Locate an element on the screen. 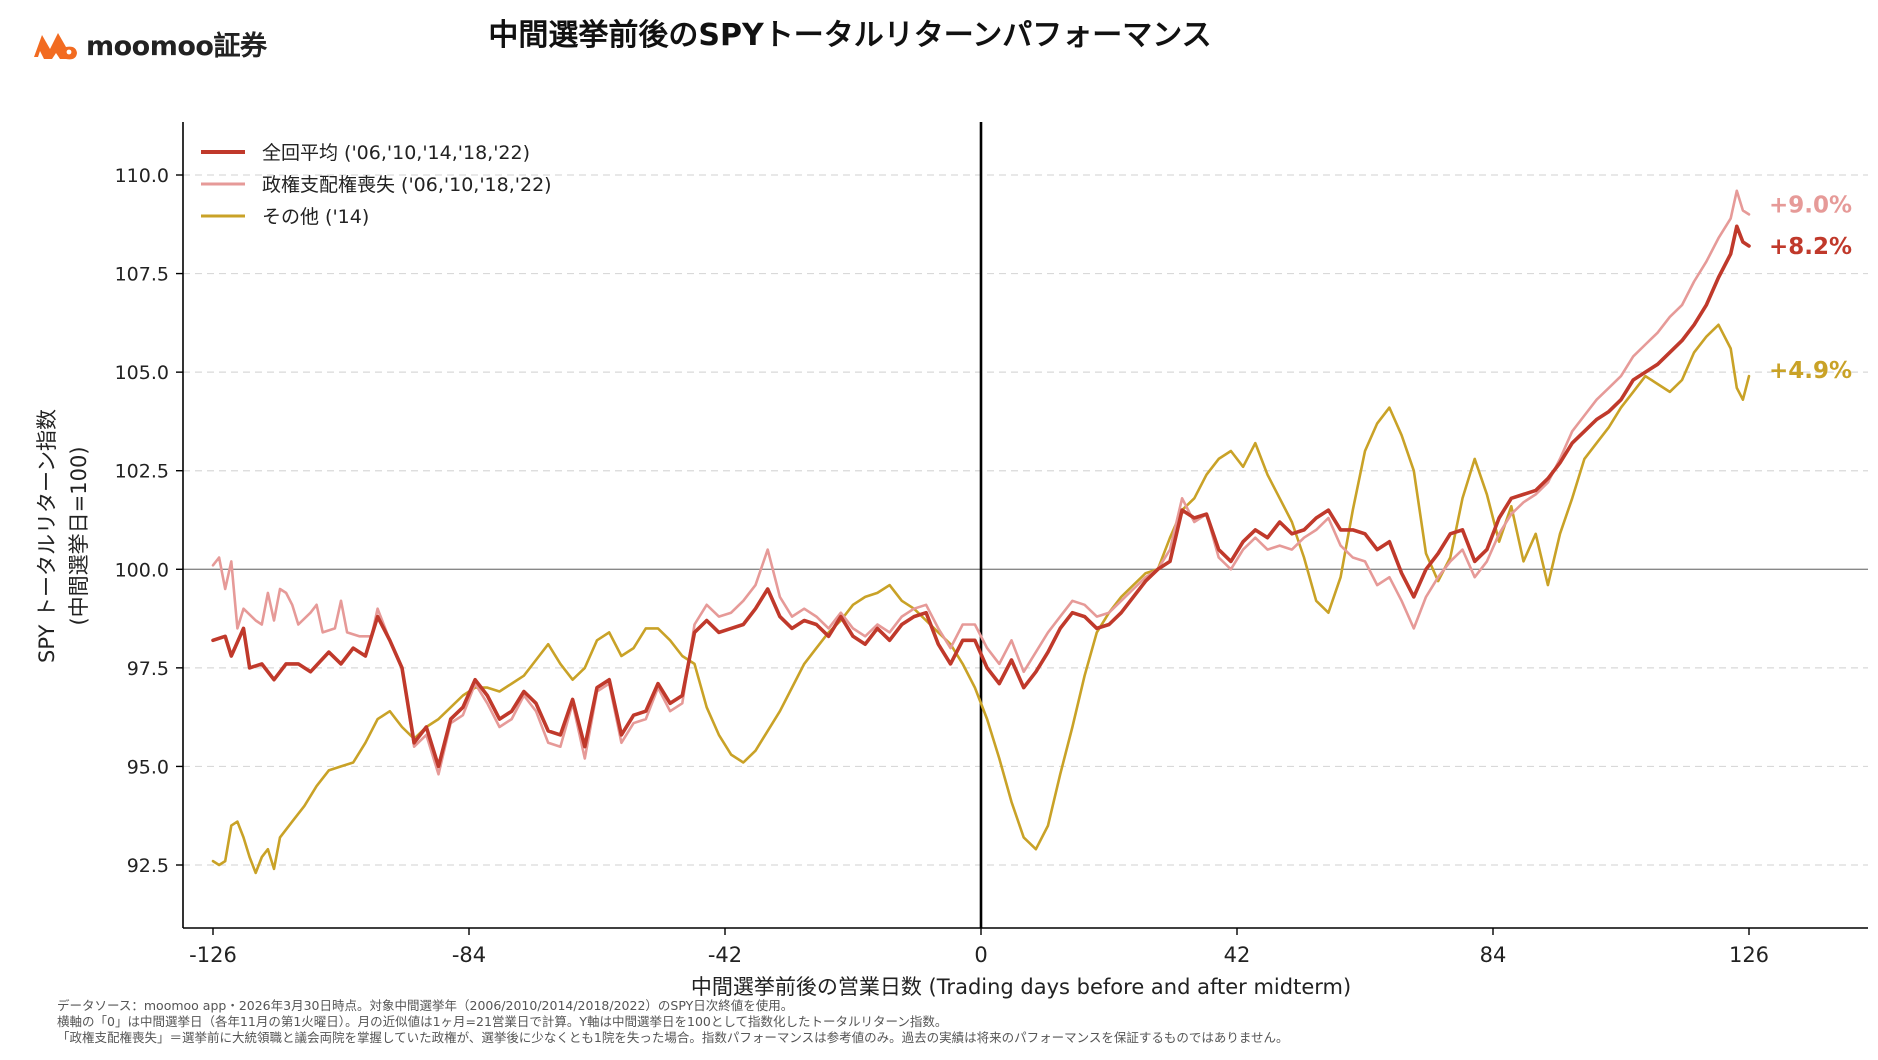  legend-label-1: 政権支配権喪失 ('06,'10,'18,'22) is located at coordinates (407, 185).